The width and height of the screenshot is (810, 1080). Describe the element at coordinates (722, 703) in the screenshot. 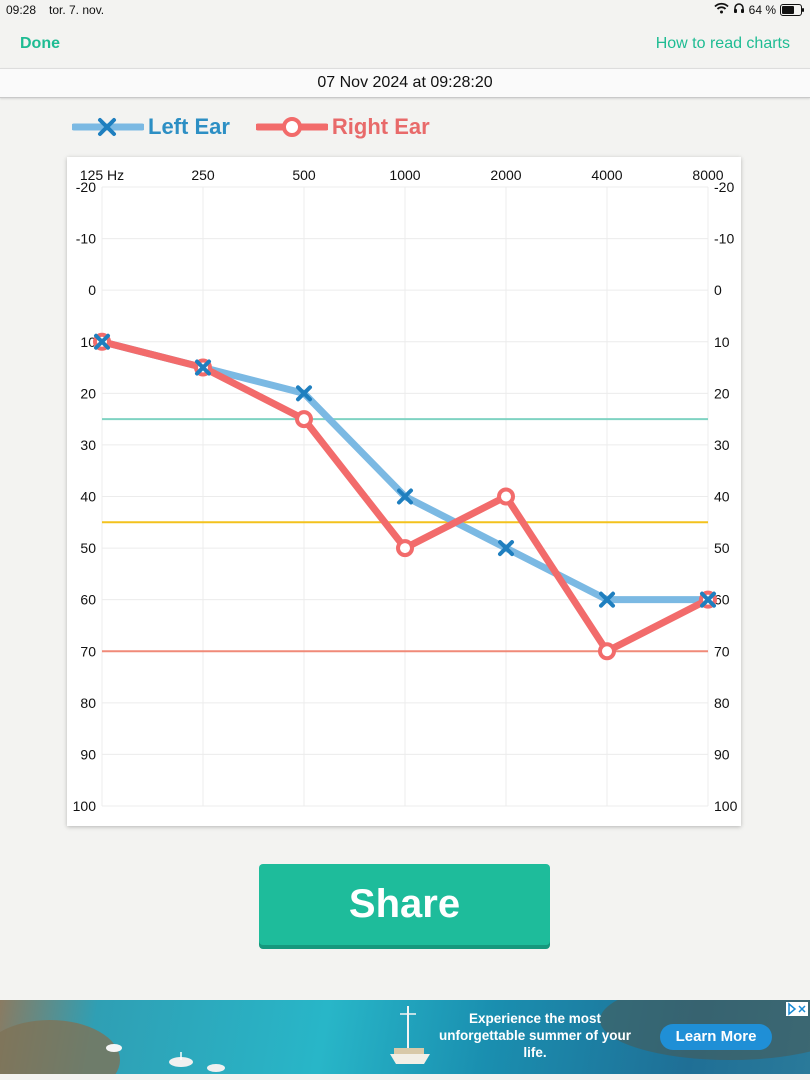

I see `y-tick-label-right: 80` at that location.